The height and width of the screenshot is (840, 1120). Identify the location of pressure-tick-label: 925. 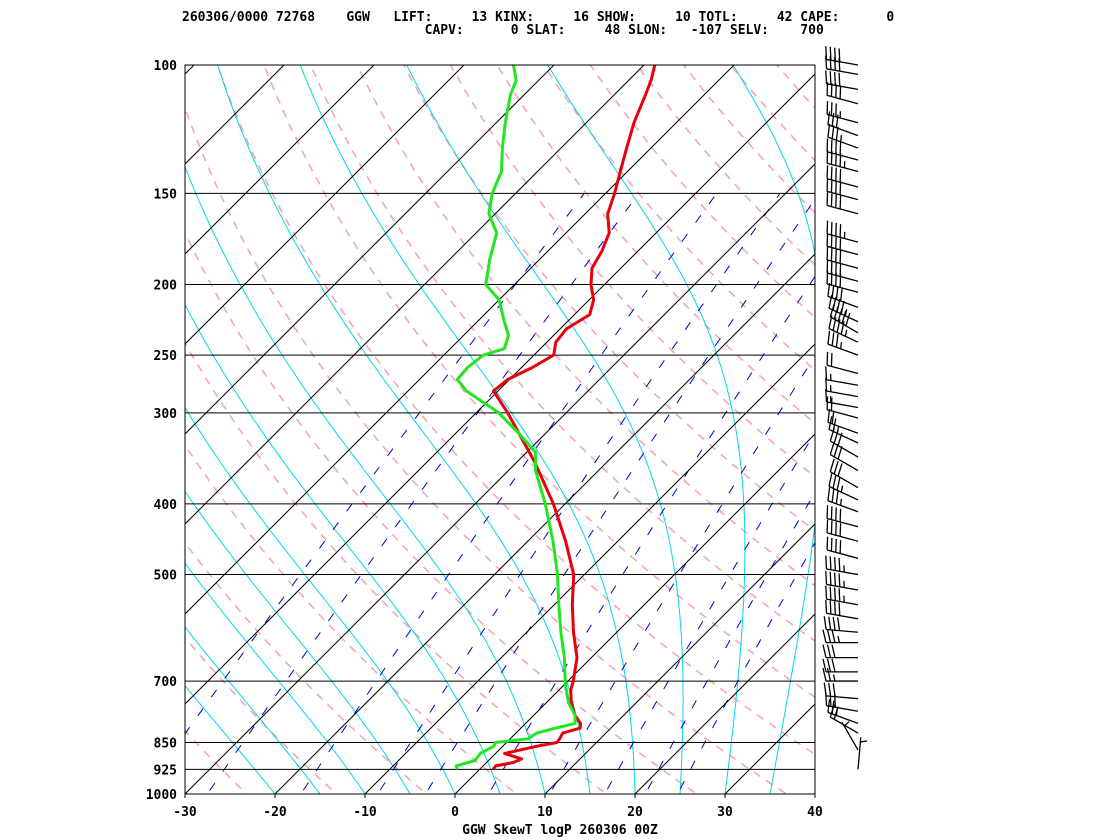
(165, 770).